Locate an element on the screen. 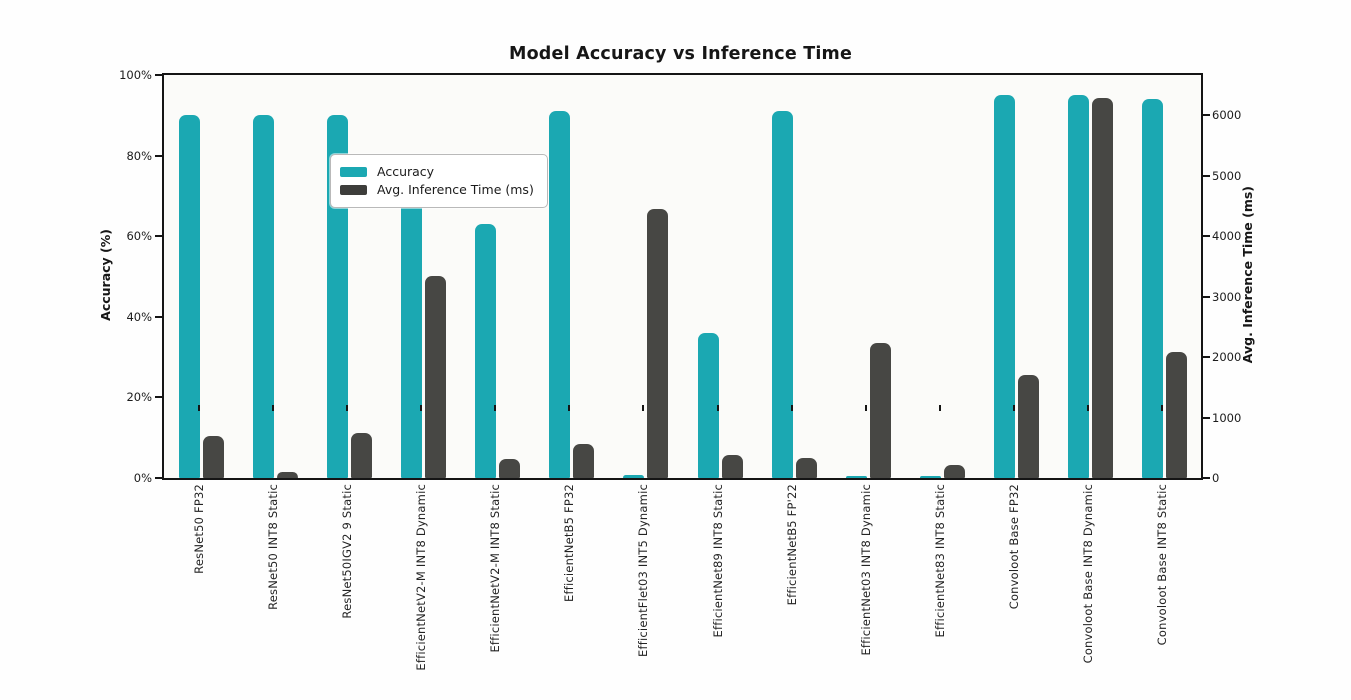 Image resolution: width=1351 pixels, height=700 pixels. legend-item-inference-time: Avg. Inference Time (ms) is located at coordinates (437, 189).